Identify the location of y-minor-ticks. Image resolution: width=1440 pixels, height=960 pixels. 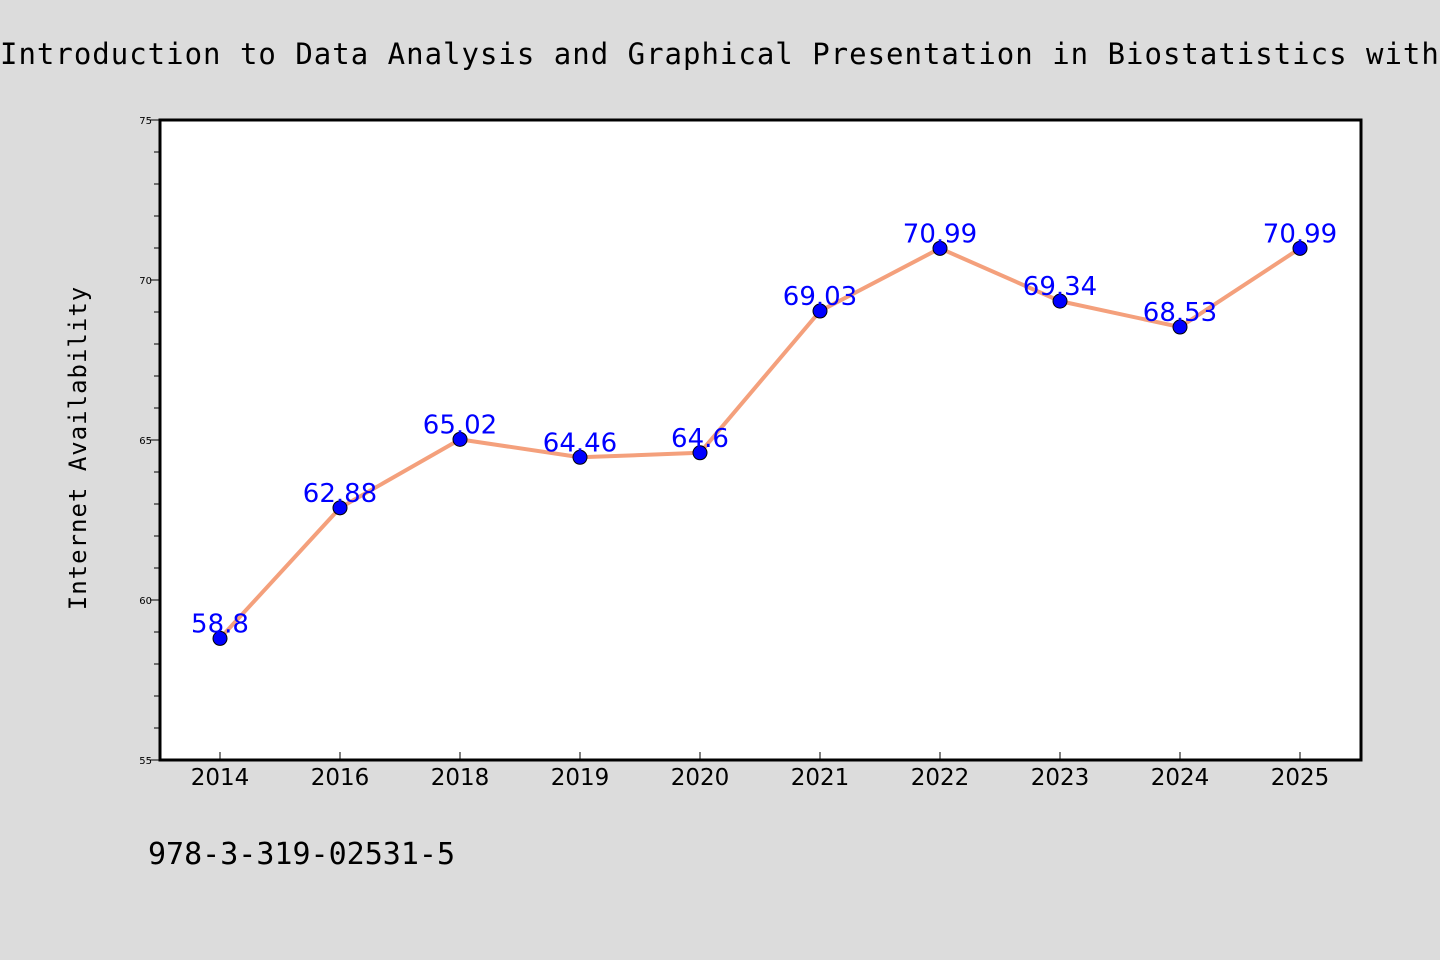
(157, 440).